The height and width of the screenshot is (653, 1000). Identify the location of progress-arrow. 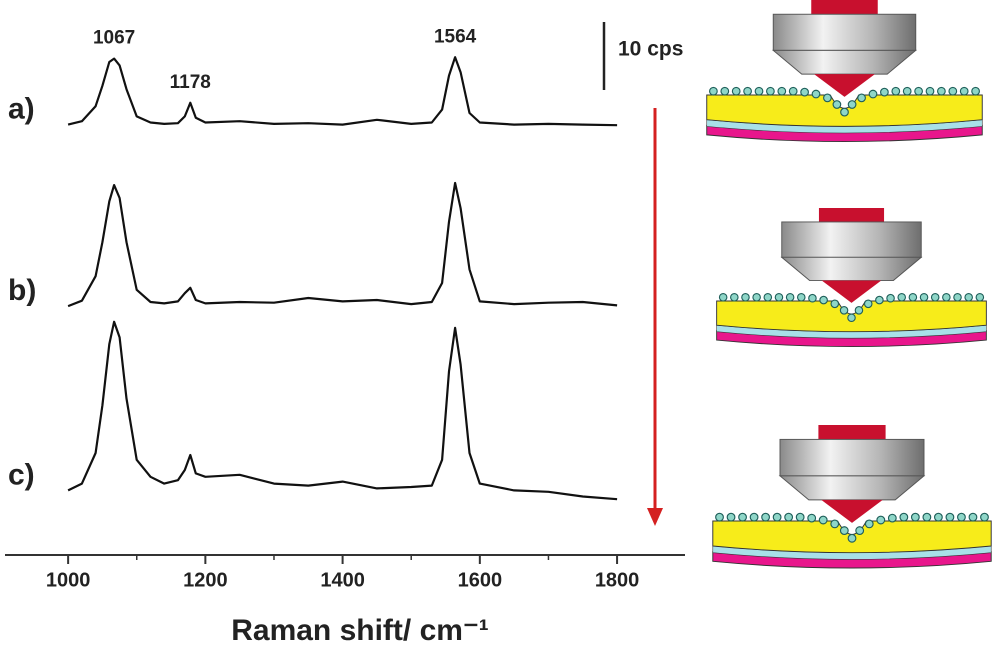
(655, 317).